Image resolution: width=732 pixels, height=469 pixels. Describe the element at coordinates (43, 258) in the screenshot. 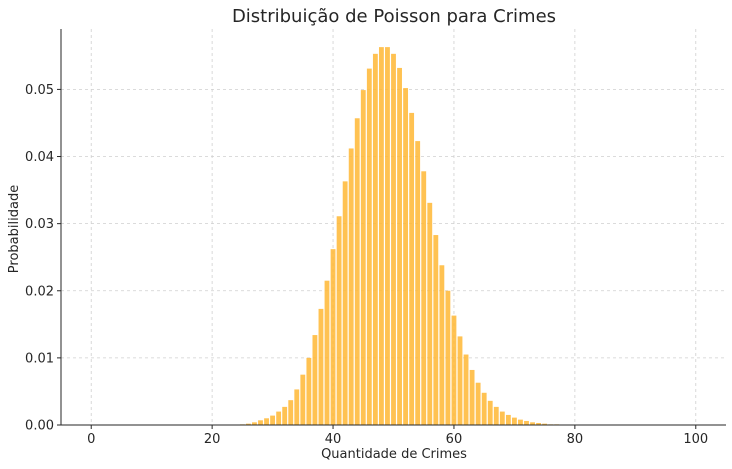

I see `y-axis-ticks: 0.00 0.01 0.02 0.03 0.04 0.05` at that location.